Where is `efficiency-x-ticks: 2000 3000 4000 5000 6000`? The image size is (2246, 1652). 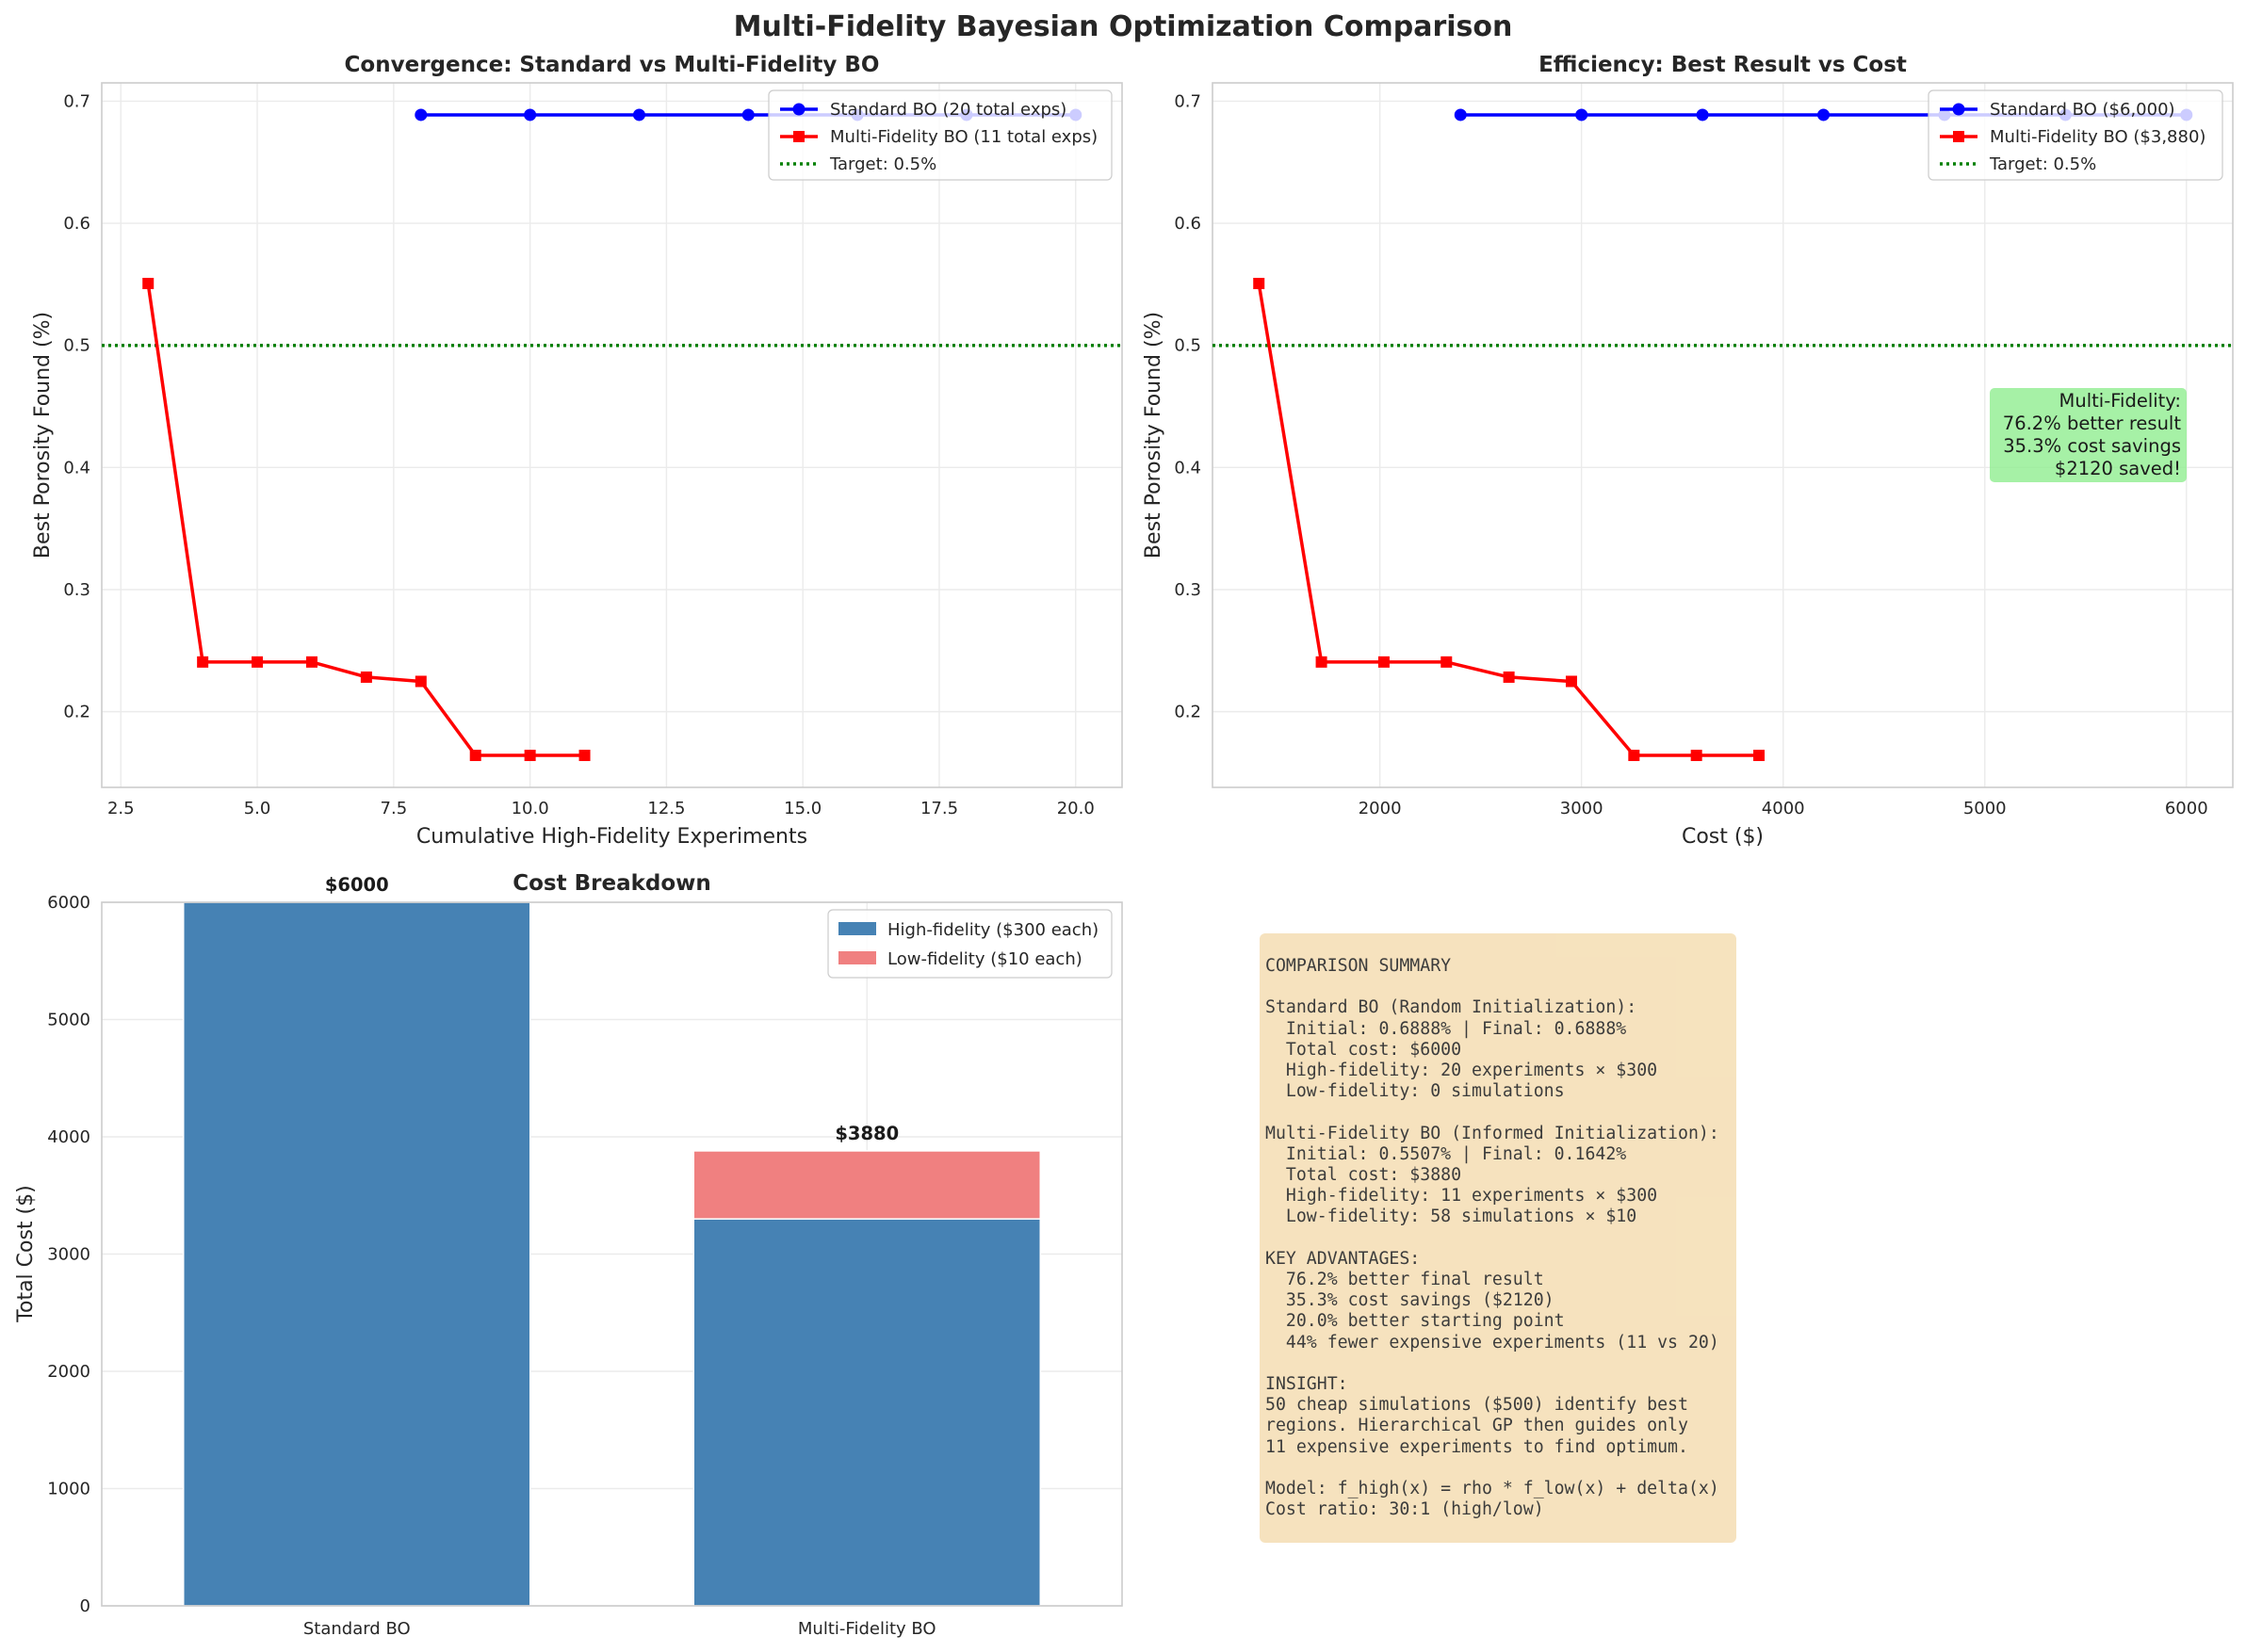 efficiency-x-ticks: 2000 3000 4000 5000 6000 is located at coordinates (1784, 809).